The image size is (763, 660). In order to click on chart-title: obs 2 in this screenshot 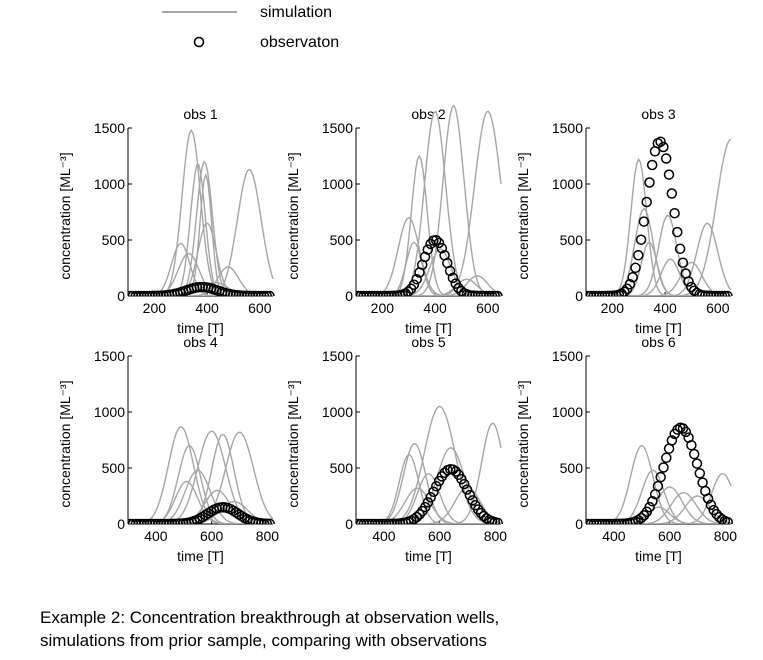, I will do `click(428, 114)`.